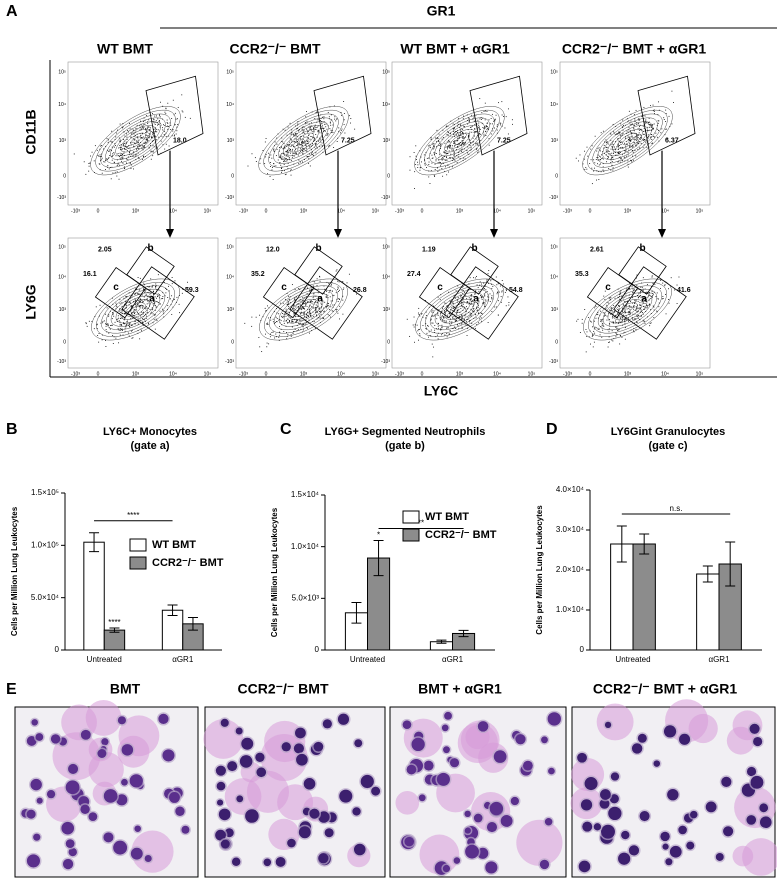 The height and width of the screenshot is (878, 777). I want to click on gate-value: 59.3, so click(192, 290).